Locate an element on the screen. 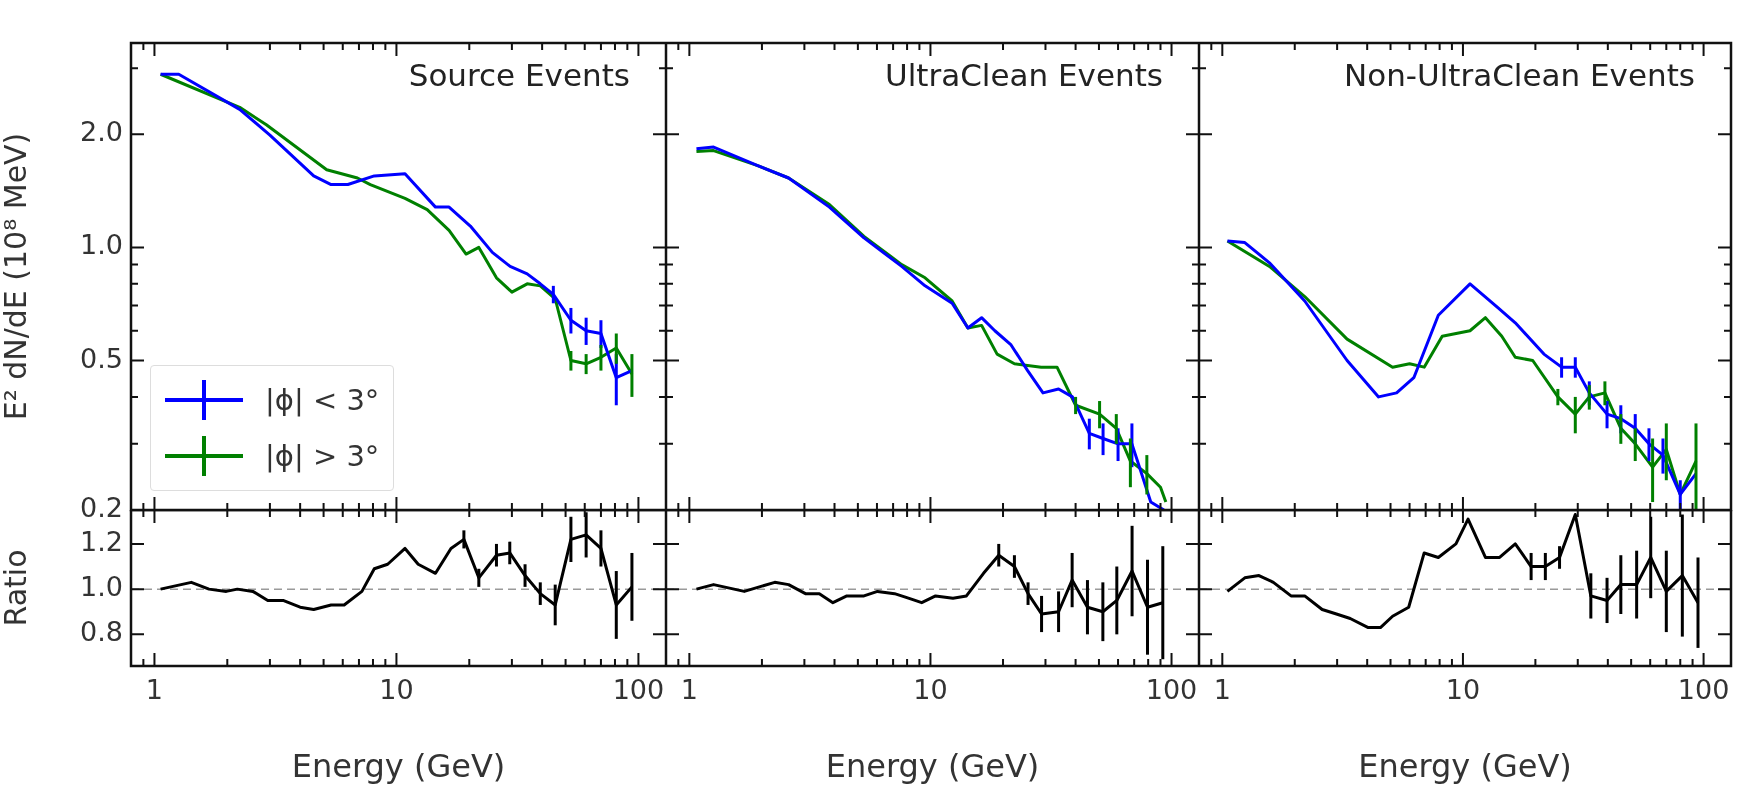 This screenshot has width=1742, height=788. y-tick-label: 0.5 is located at coordinates (101, 358).